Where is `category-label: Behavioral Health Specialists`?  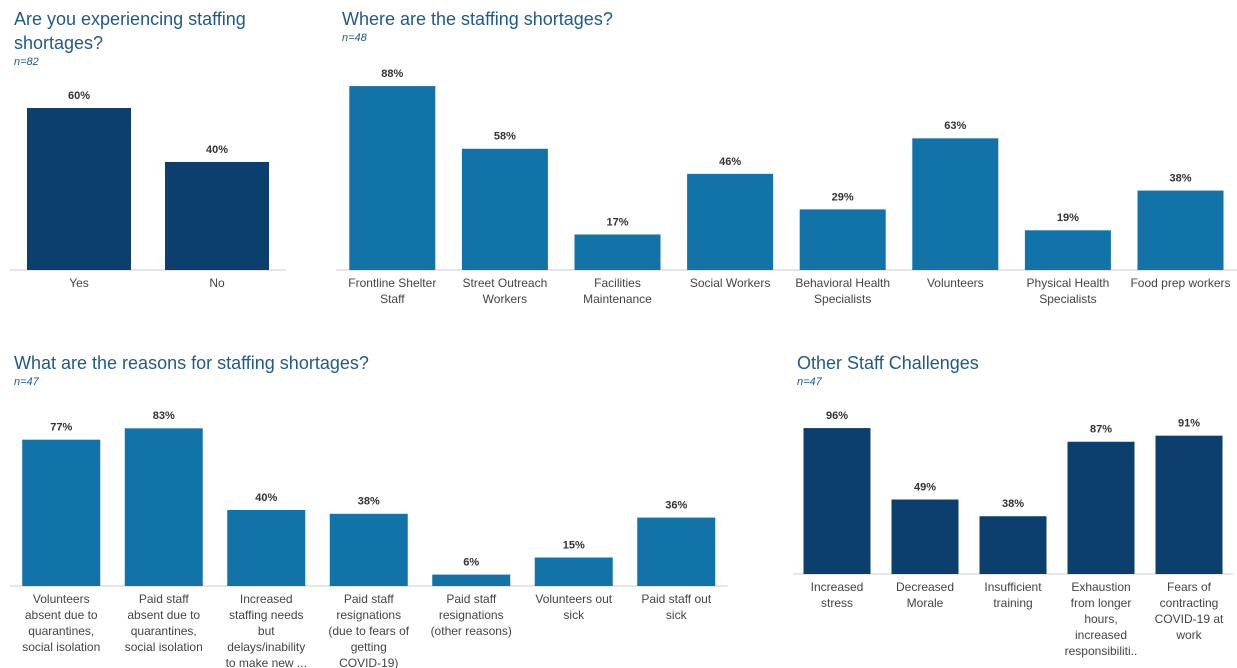 category-label: Behavioral Health Specialists is located at coordinates (842, 291).